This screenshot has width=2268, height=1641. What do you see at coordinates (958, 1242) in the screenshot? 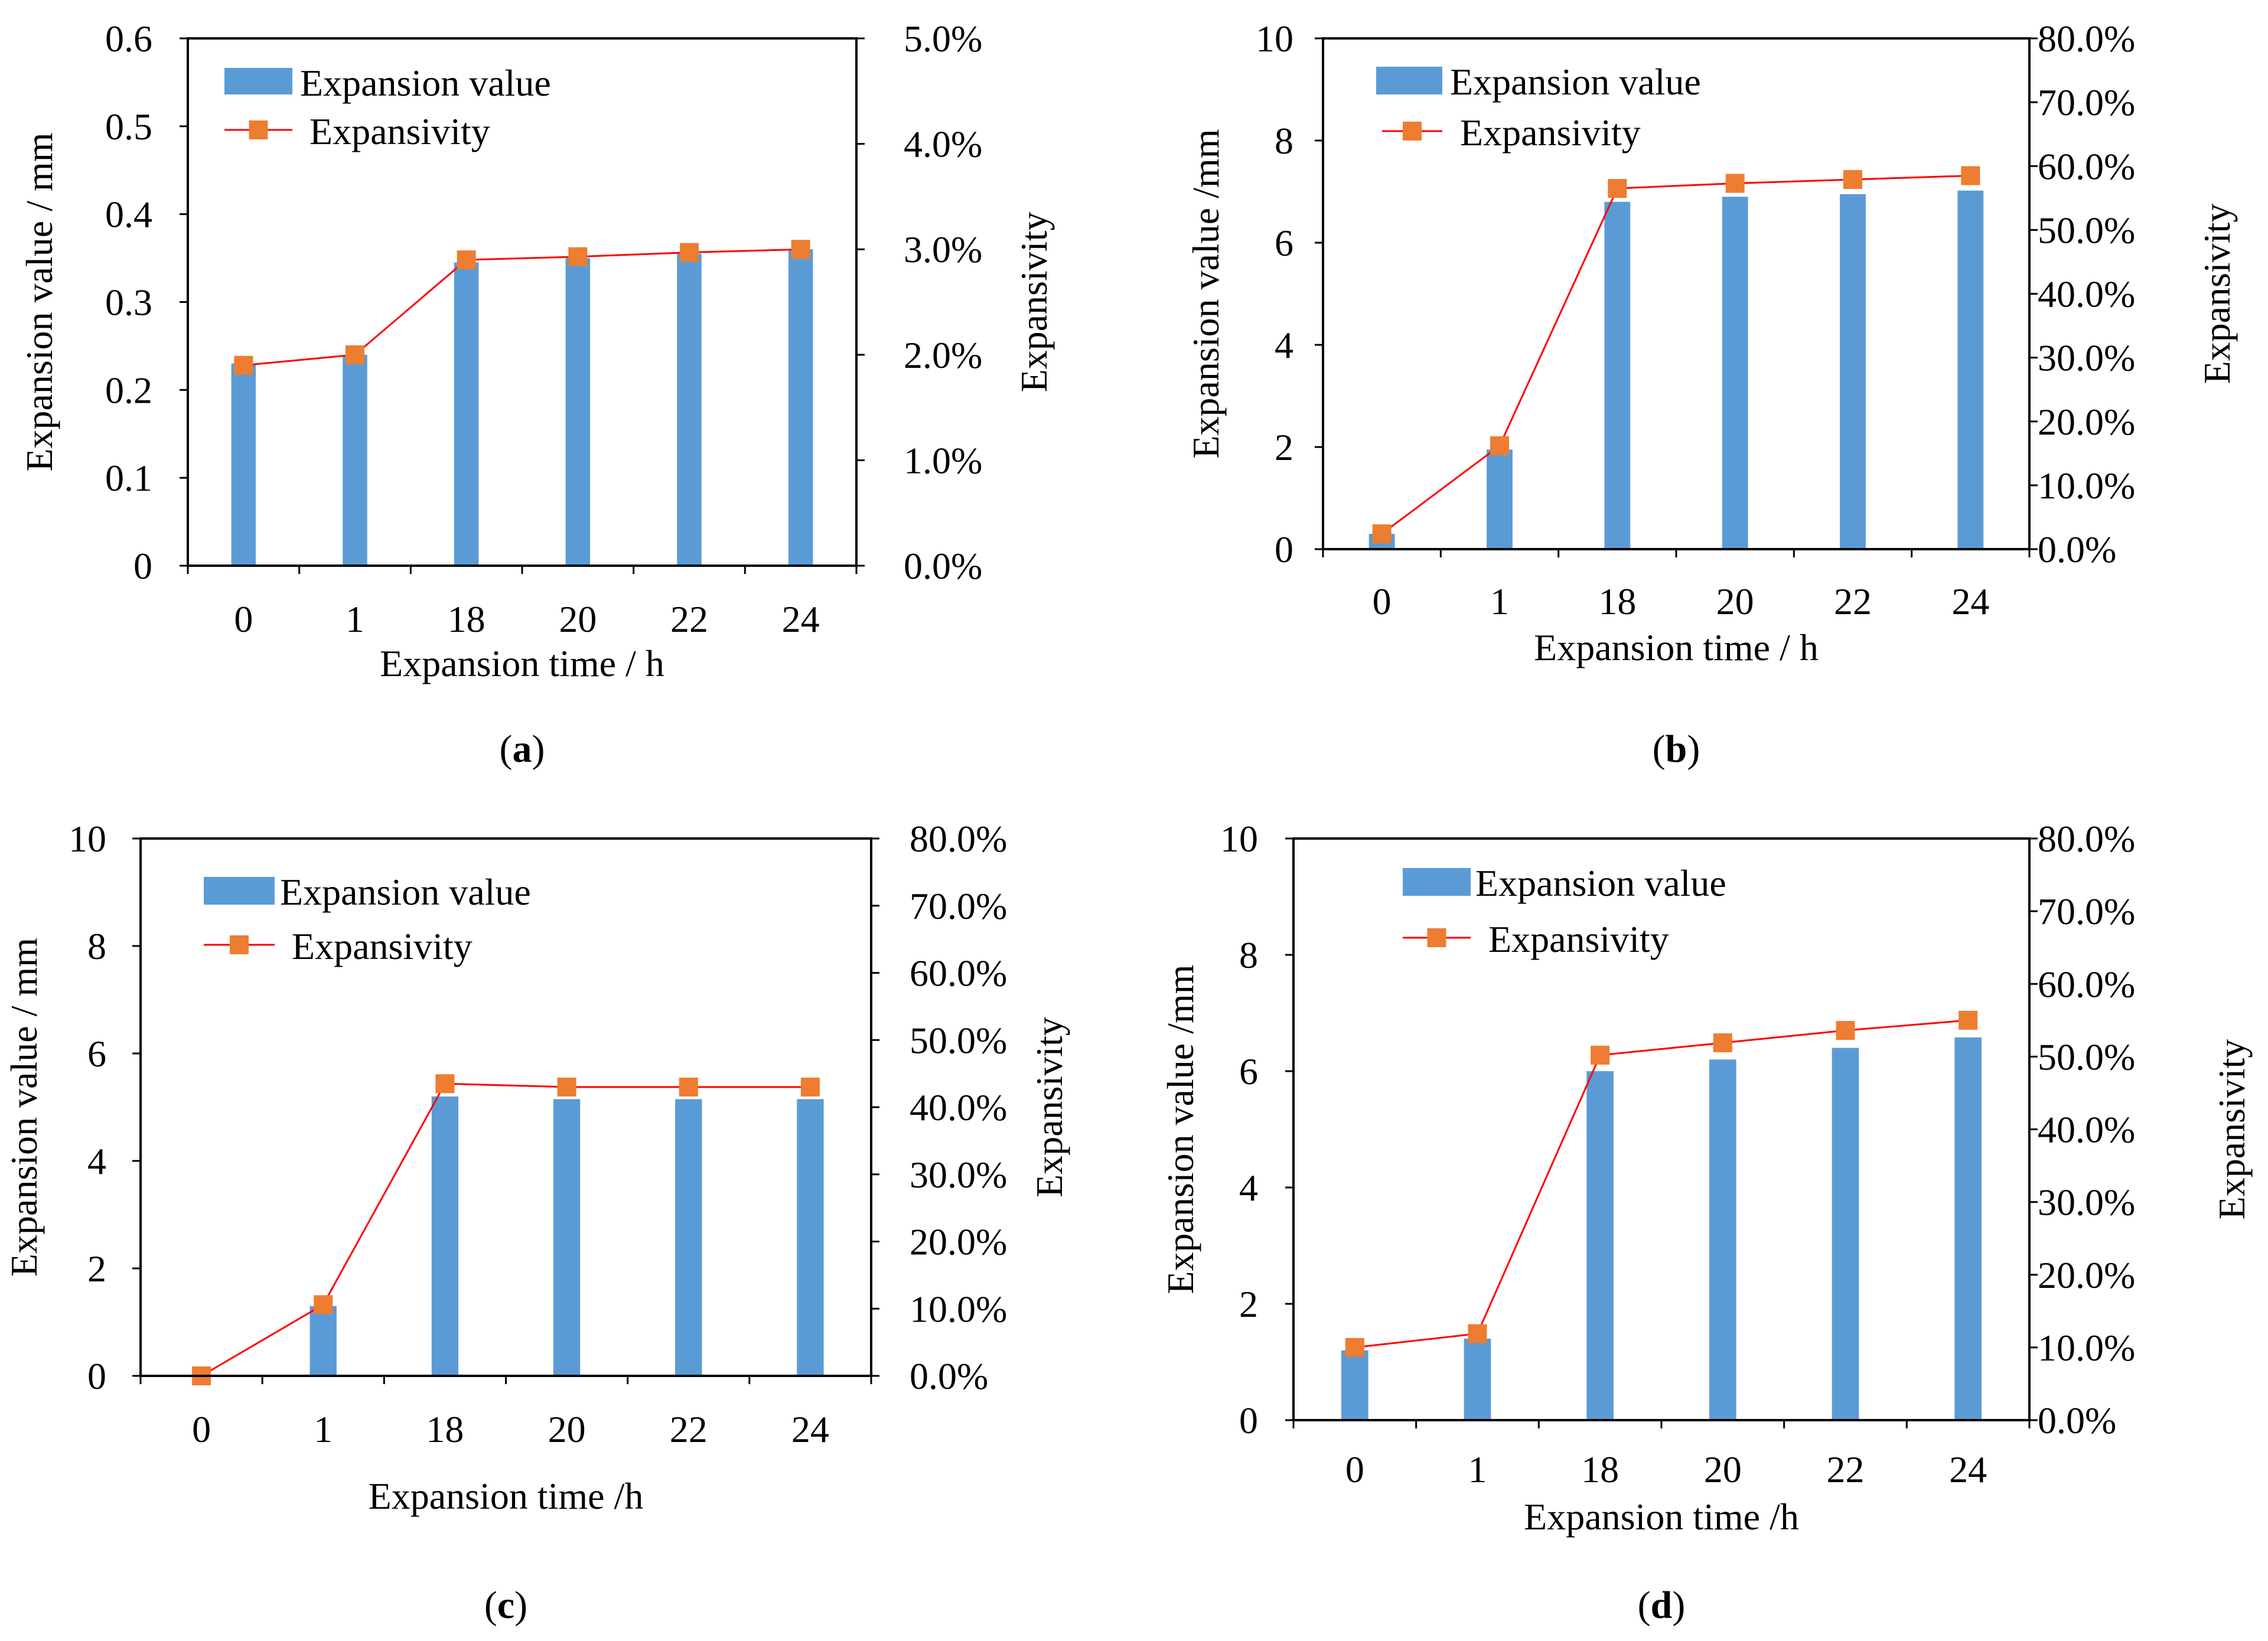
I see `y2-tick-label: 20.0%` at bounding box center [958, 1242].